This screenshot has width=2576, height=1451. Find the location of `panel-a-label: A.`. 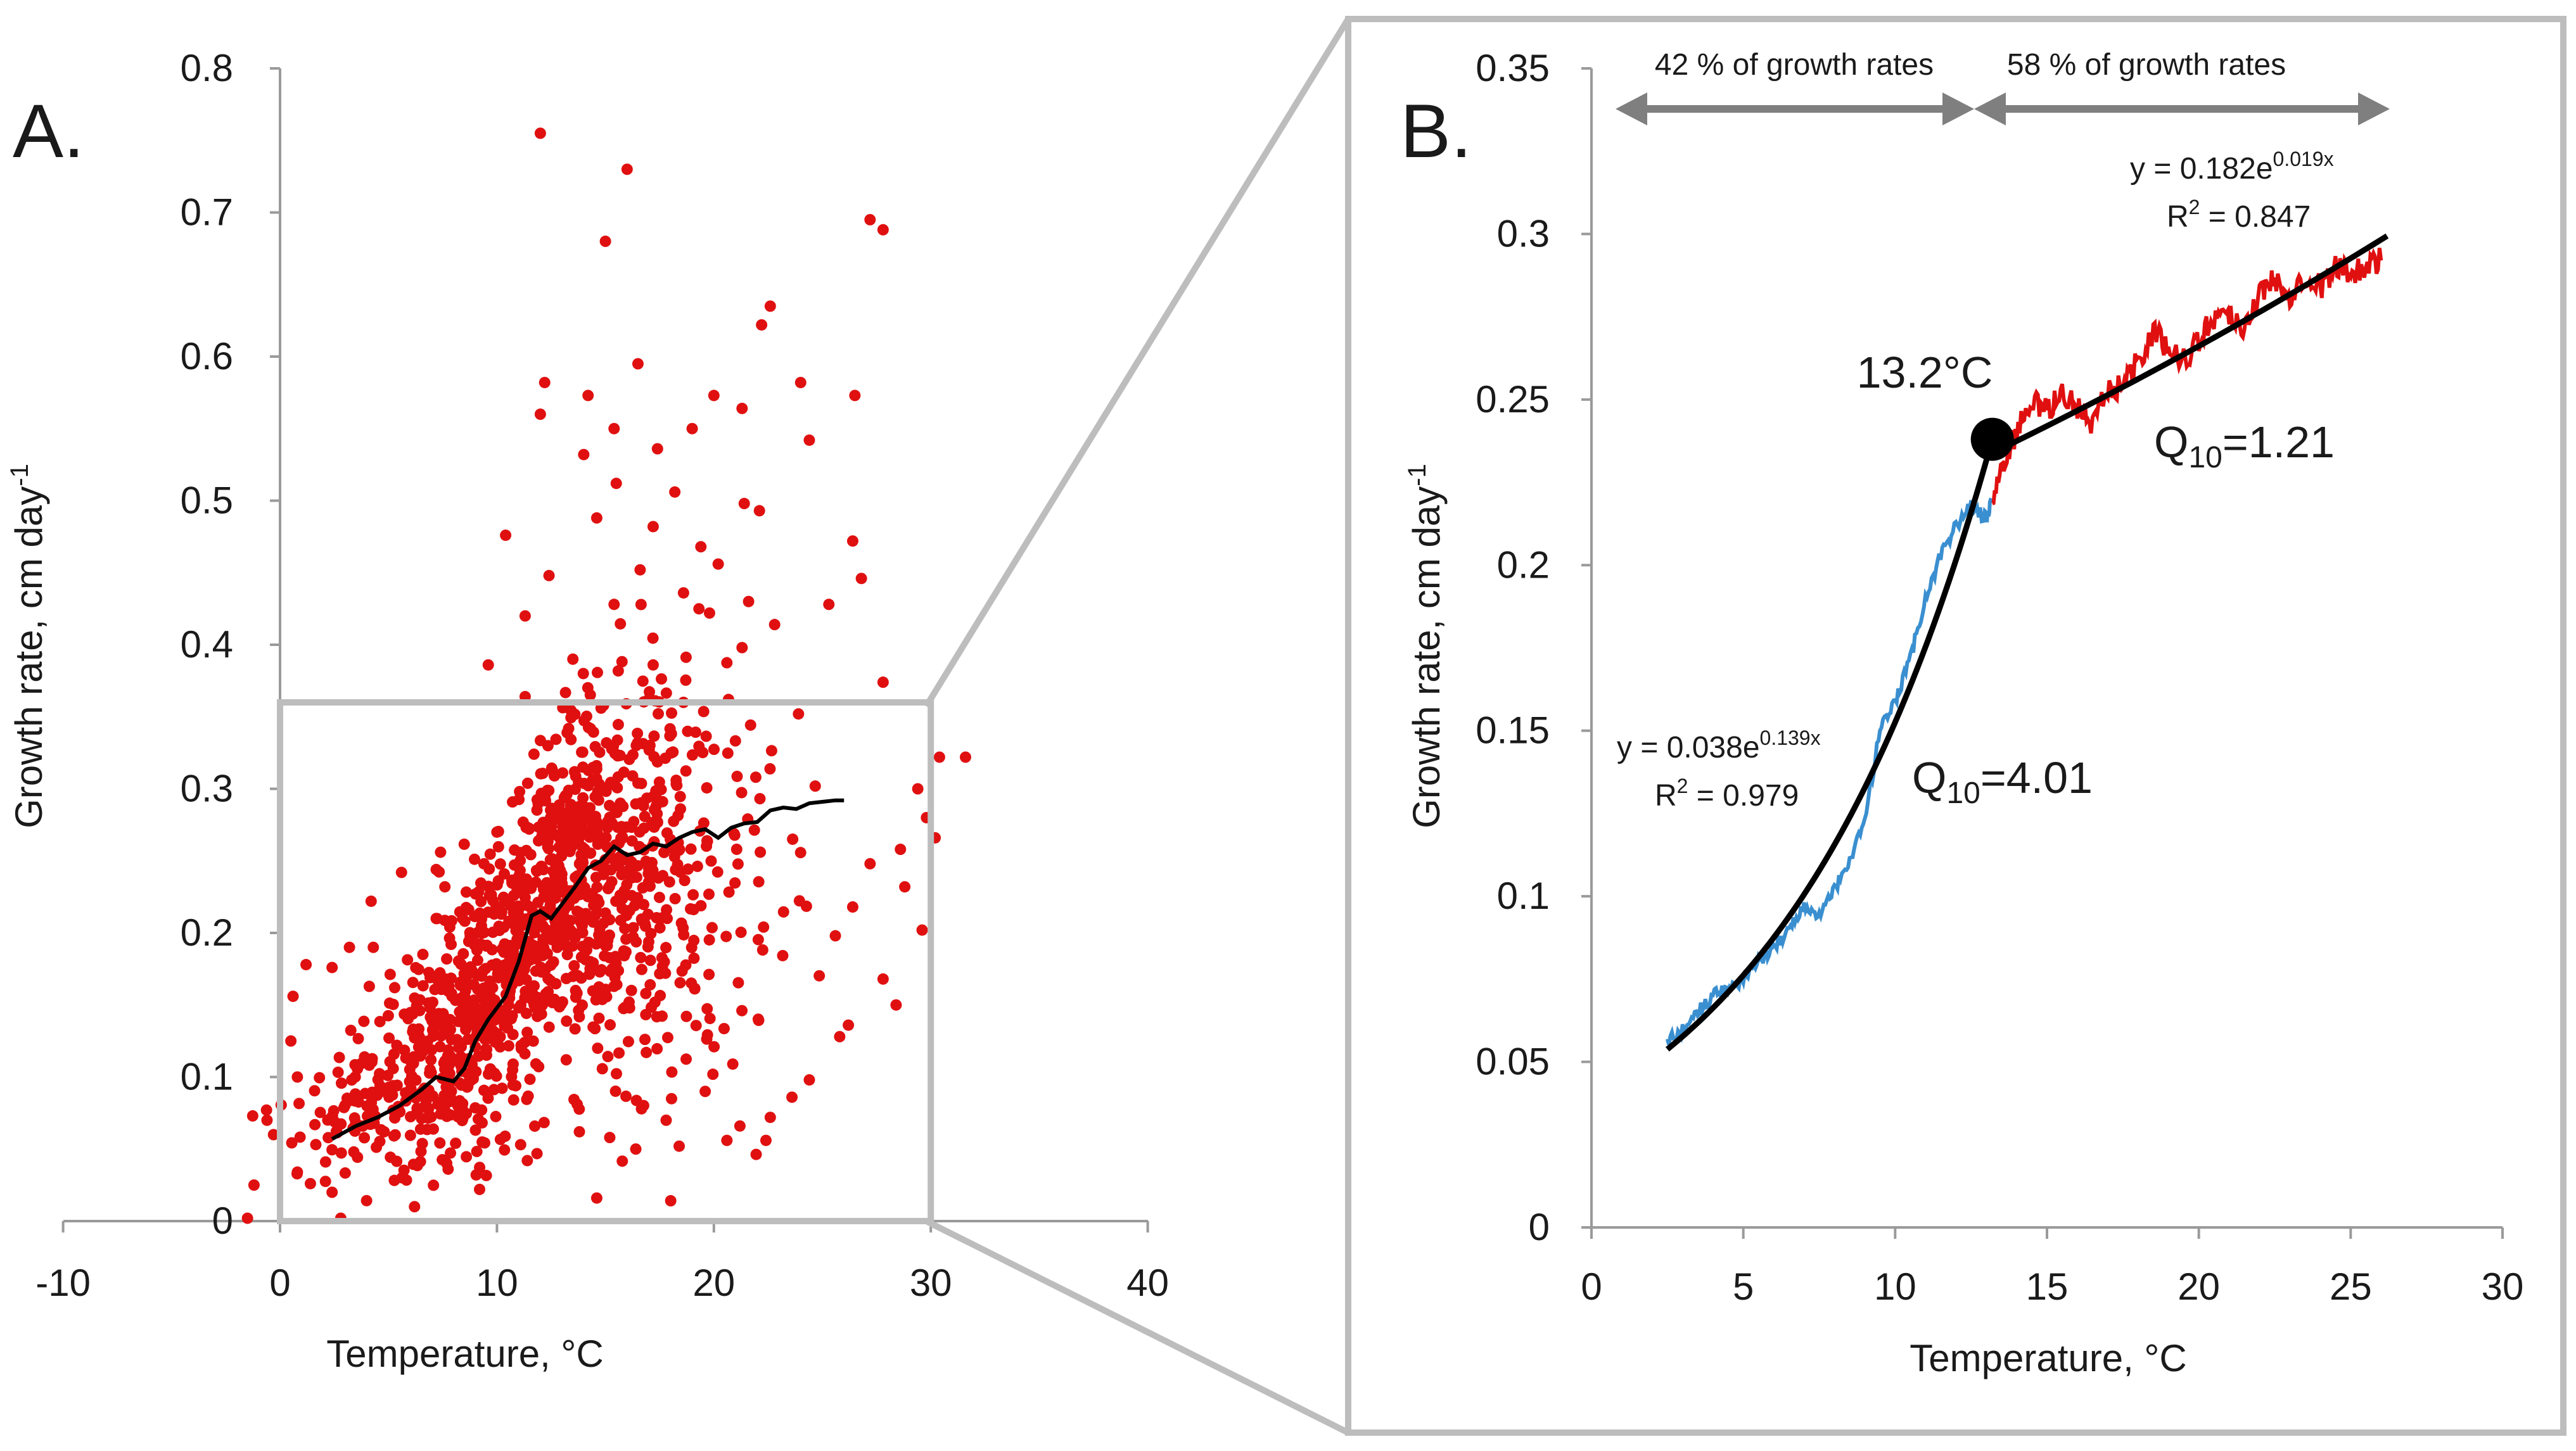

panel-a-label: A. is located at coordinates (49, 131).